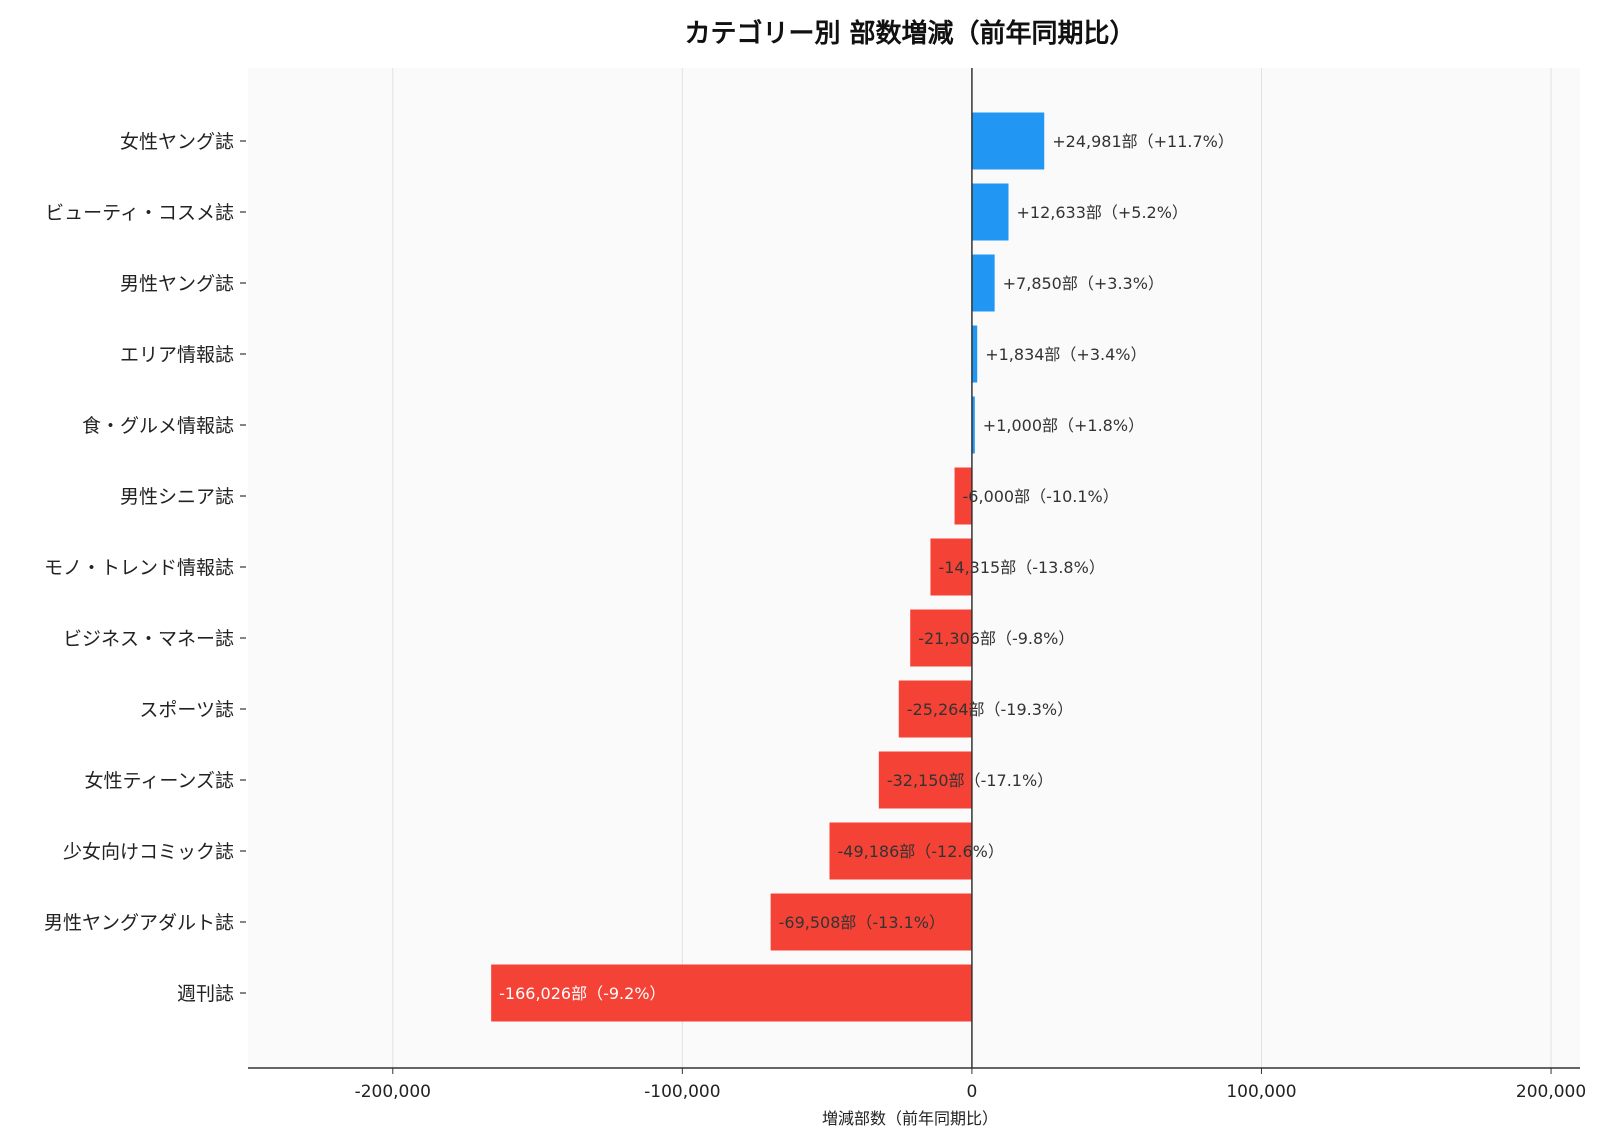 The width and height of the screenshot is (1610, 1142). Describe the element at coordinates (1101, 212) in the screenshot. I see `data-label: +12,633部（+5.2%）` at that location.